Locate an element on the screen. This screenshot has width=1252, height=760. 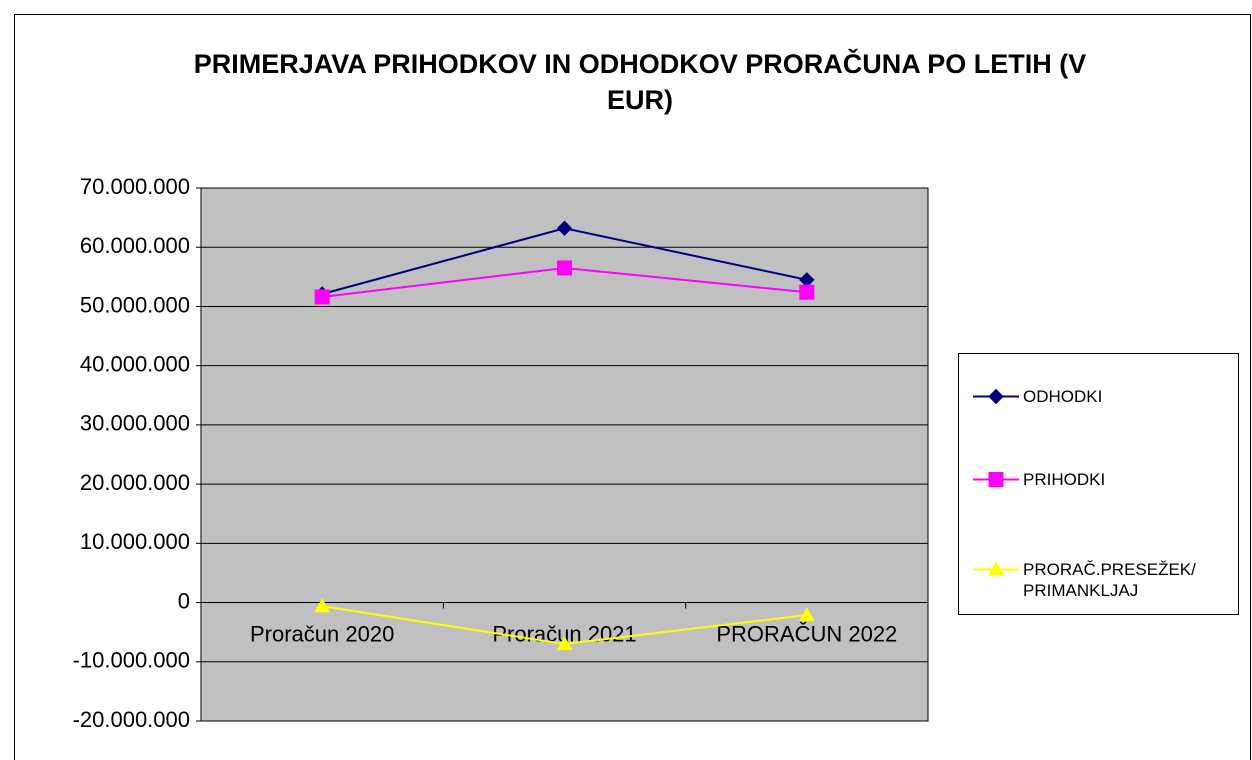
legend-label: PRORAČ.PRESEŽEK/ PRIMANKLJAJ is located at coordinates (1109, 580).